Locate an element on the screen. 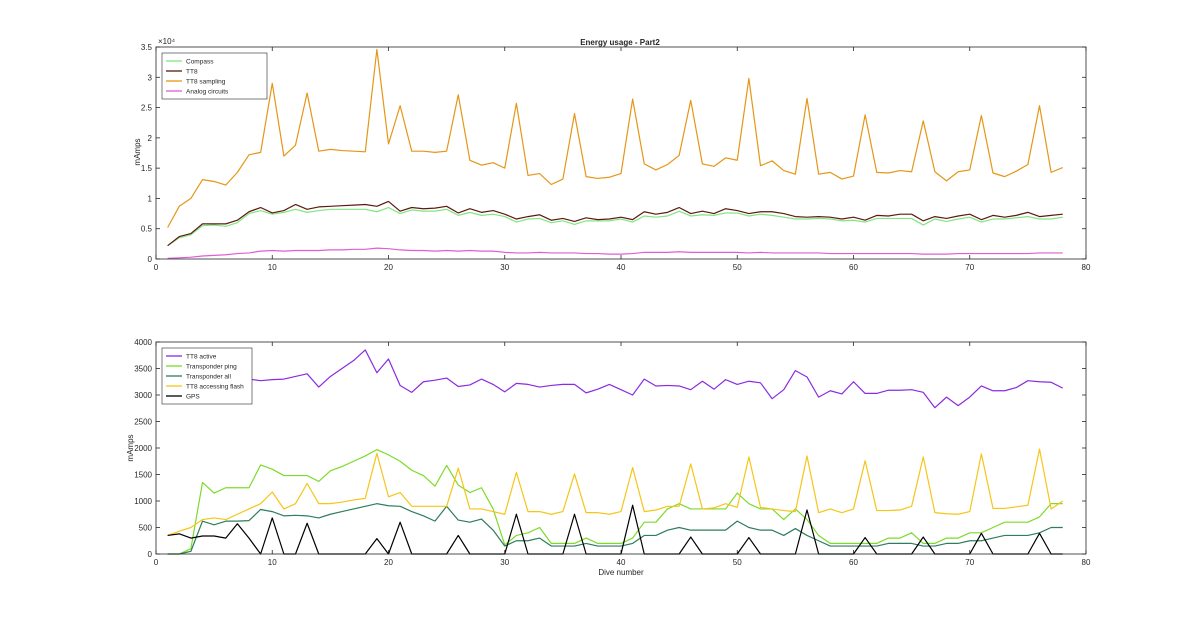 Image resolution: width=1200 pixels, height=622 pixels. series-line-compass is located at coordinates (615, 226).